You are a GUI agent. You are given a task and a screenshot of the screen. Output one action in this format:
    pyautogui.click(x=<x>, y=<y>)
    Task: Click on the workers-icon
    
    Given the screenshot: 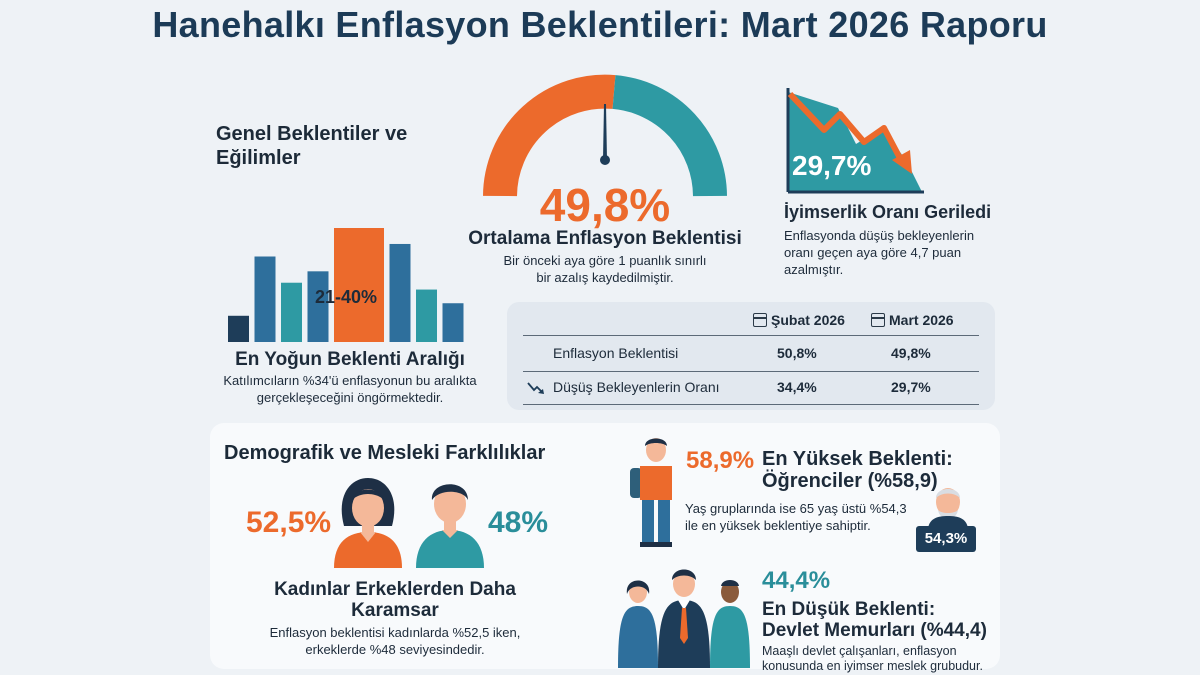 What is the action you would take?
    pyautogui.click(x=684, y=618)
    